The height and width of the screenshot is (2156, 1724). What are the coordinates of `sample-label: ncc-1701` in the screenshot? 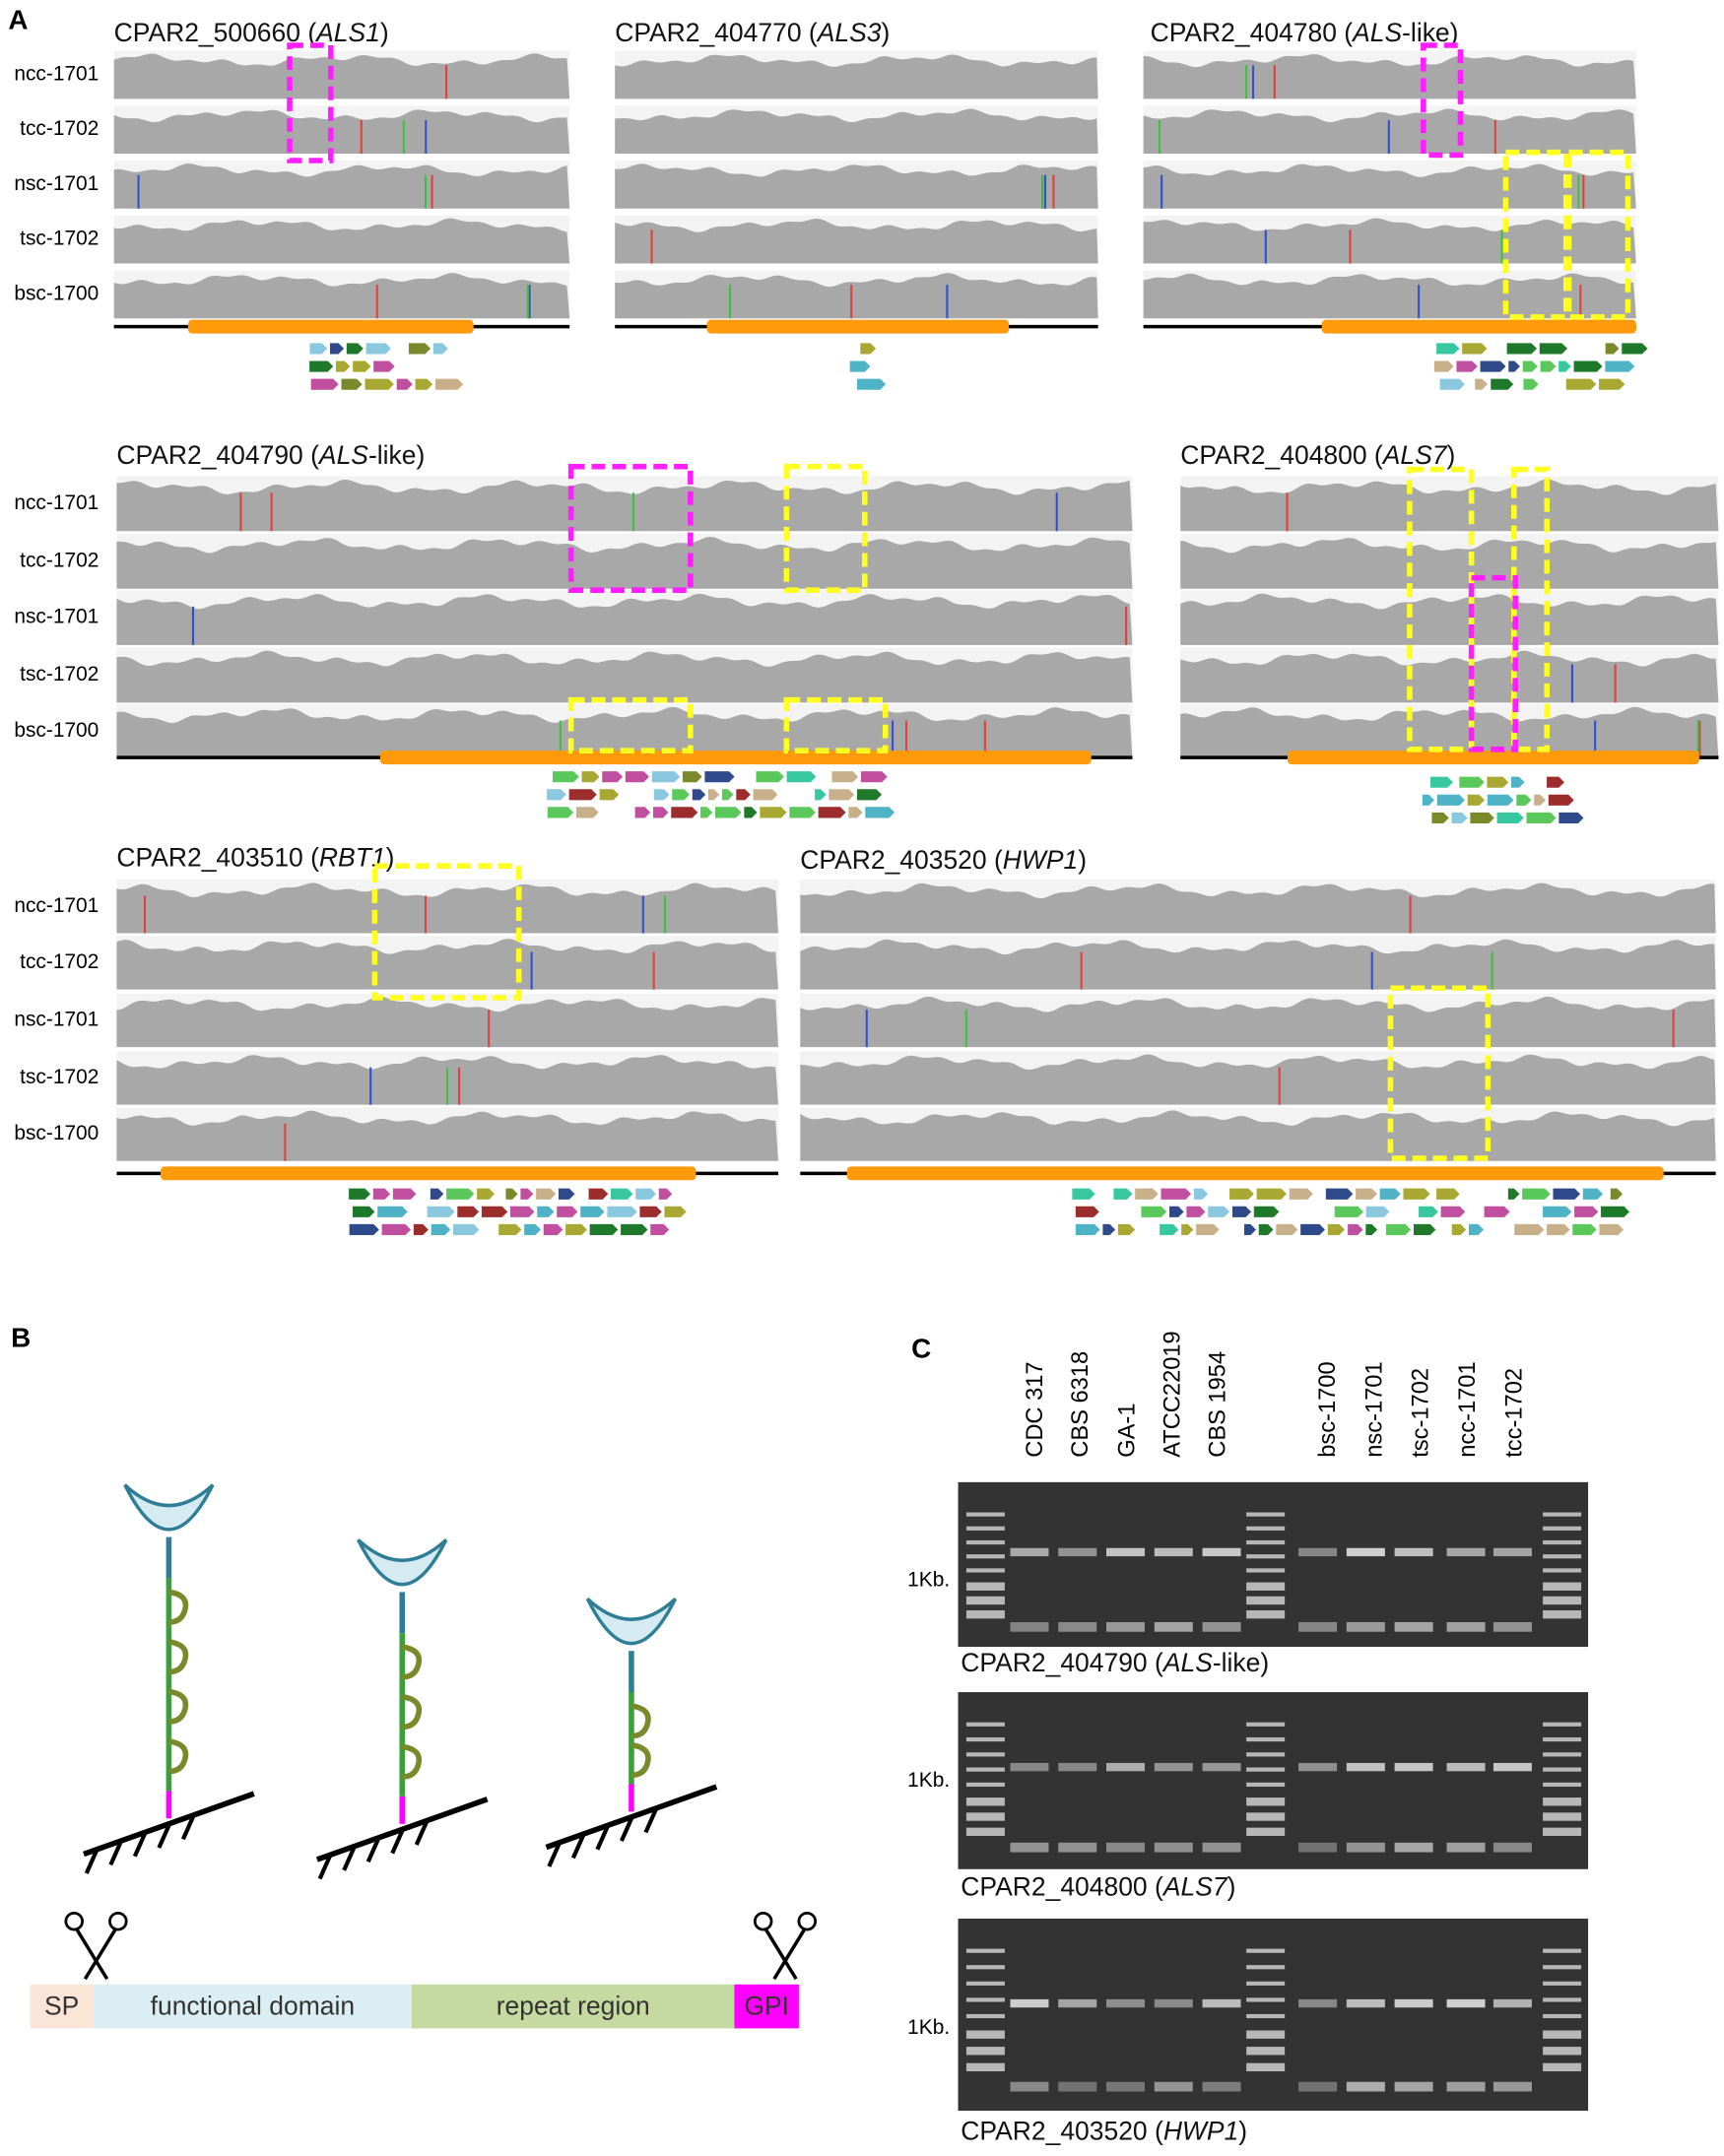 It's located at (56, 503).